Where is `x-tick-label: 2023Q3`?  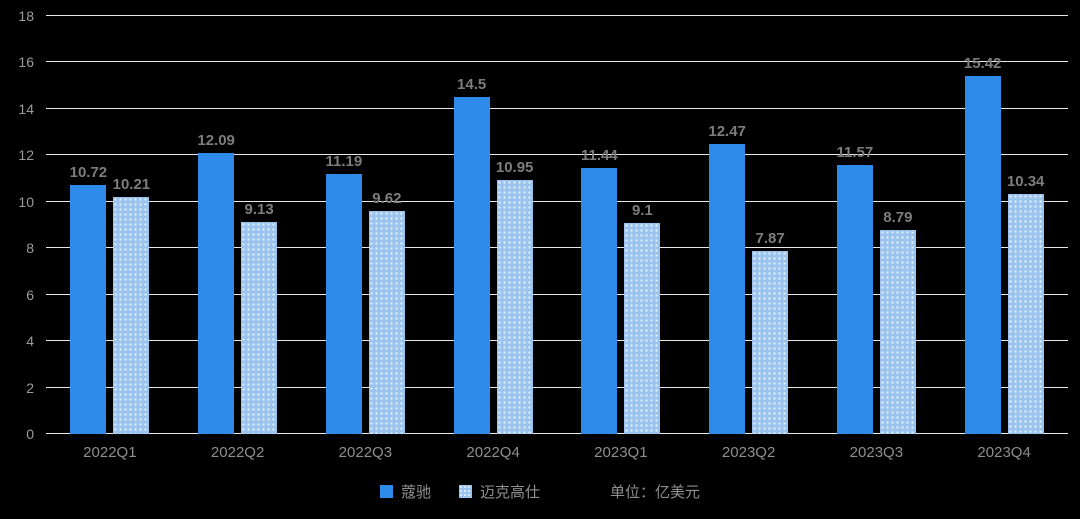 x-tick-label: 2023Q3 is located at coordinates (876, 452).